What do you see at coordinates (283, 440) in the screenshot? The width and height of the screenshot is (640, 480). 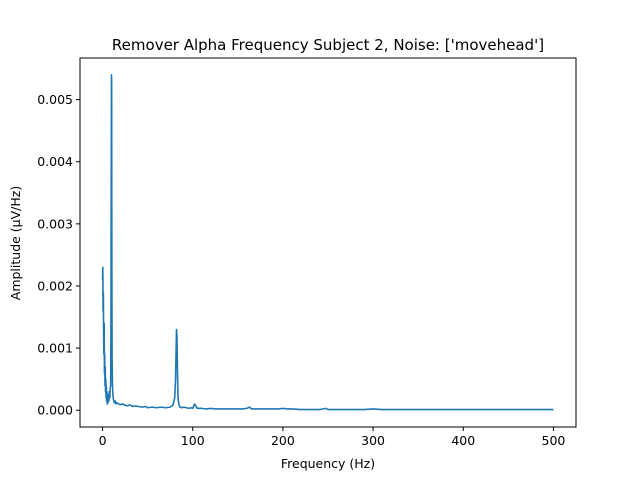 I see `x-tick-label: 200` at bounding box center [283, 440].